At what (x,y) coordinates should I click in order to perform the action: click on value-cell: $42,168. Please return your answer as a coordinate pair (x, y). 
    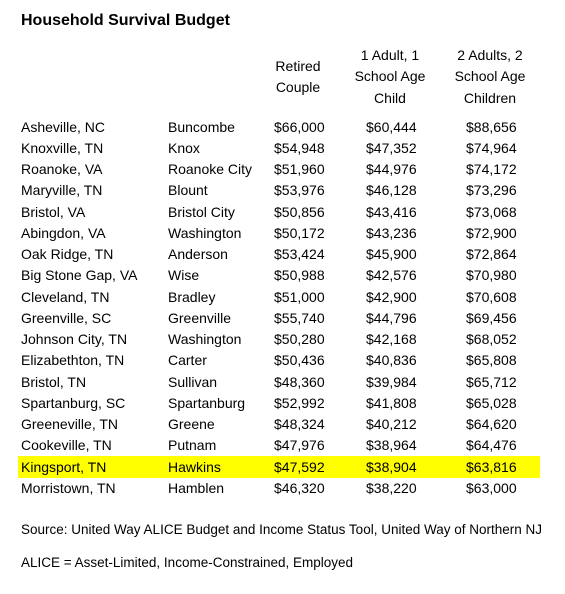
    Looking at the image, I should click on (391, 339).